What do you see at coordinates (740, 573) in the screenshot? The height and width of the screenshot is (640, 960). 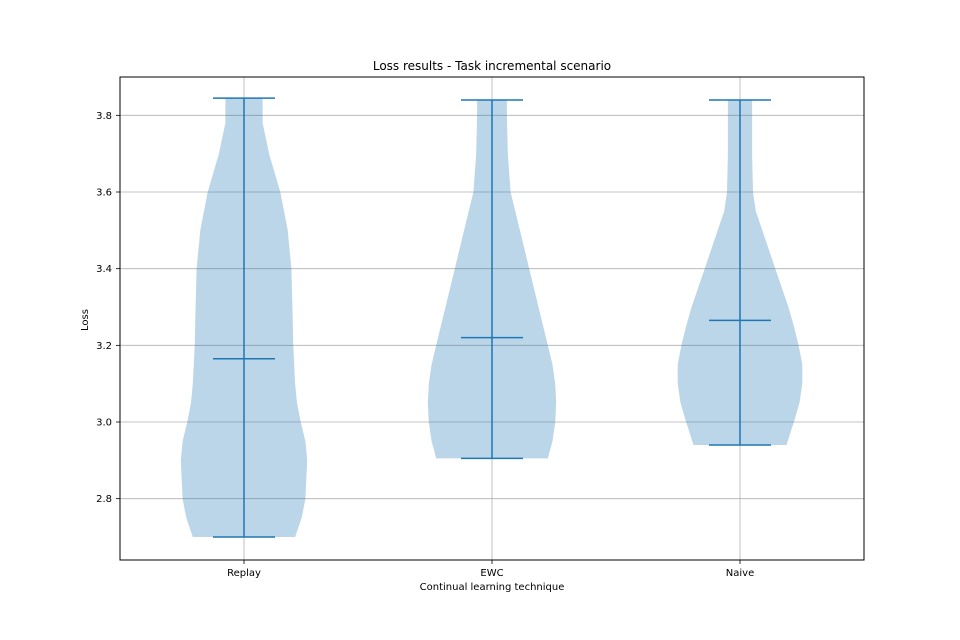 I see `x-tick-label: Naive` at bounding box center [740, 573].